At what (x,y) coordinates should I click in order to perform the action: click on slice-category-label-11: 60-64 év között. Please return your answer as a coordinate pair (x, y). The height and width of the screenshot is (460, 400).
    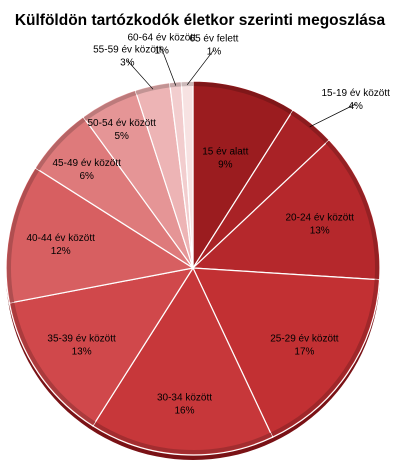
    Looking at the image, I should click on (162, 38).